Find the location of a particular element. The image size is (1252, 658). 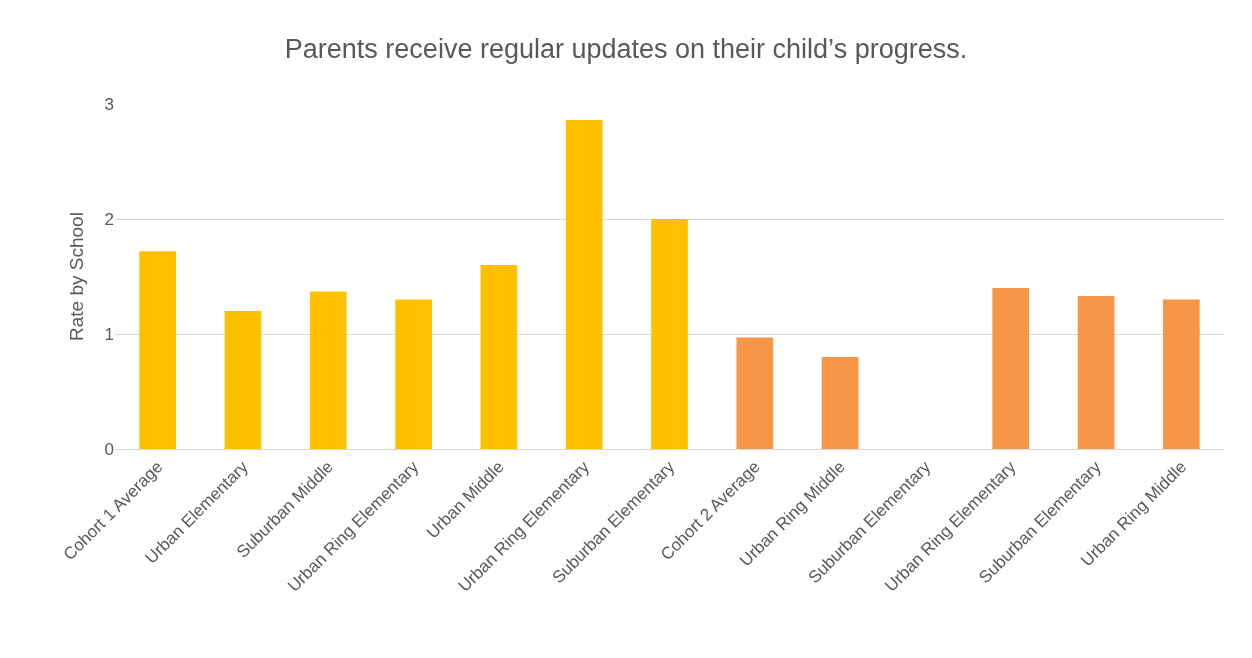

y-tick-label: 0 is located at coordinates (109, 449).